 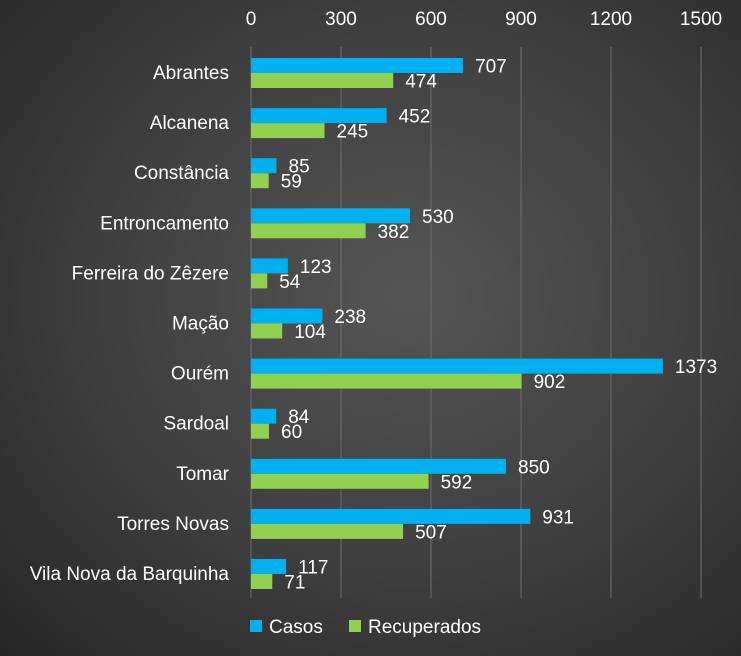 What do you see at coordinates (431, 19) in the screenshot?
I see `x-tick-label: 600` at bounding box center [431, 19].